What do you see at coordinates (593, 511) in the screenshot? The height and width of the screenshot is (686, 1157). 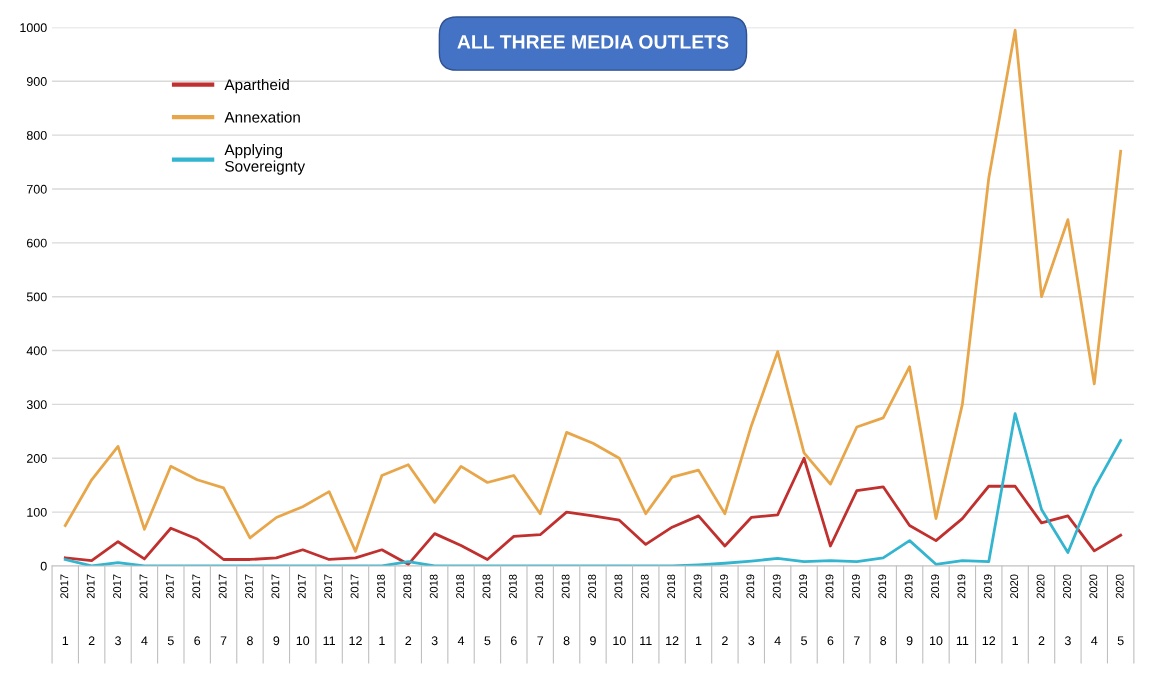 I see `line-series` at bounding box center [593, 511].